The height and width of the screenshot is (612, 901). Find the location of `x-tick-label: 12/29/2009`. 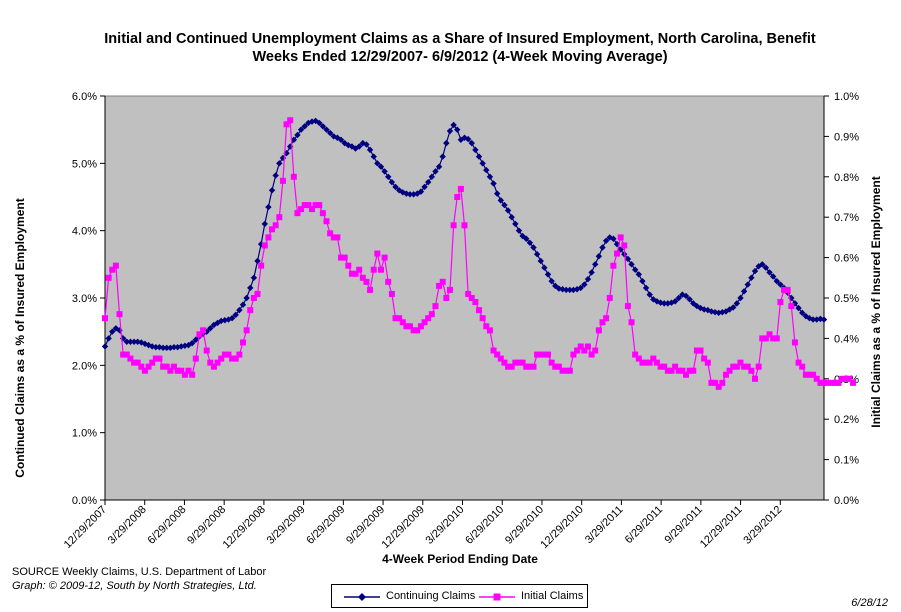

x-tick-label: 12/29/2009 is located at coordinates (402, 527).